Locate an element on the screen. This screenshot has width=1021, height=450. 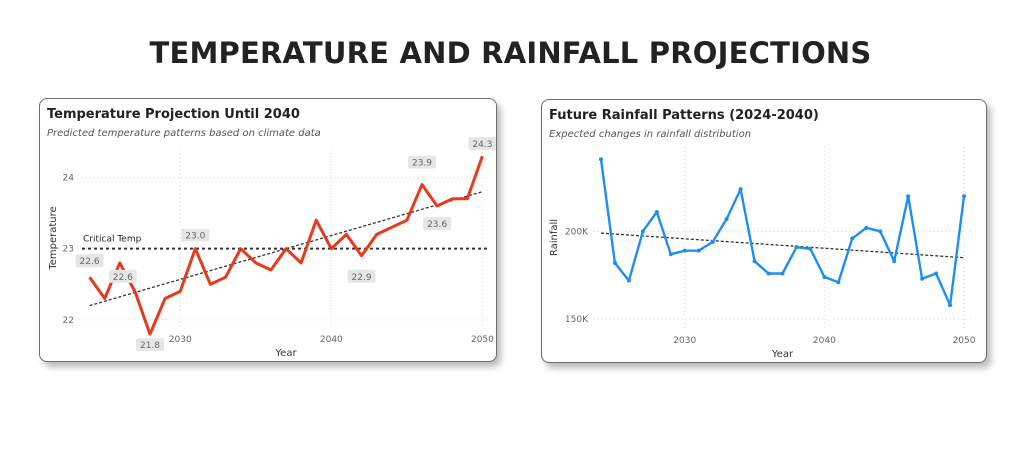
temperature-chart-title: Temperature Projection Until 2040 is located at coordinates (173, 114).